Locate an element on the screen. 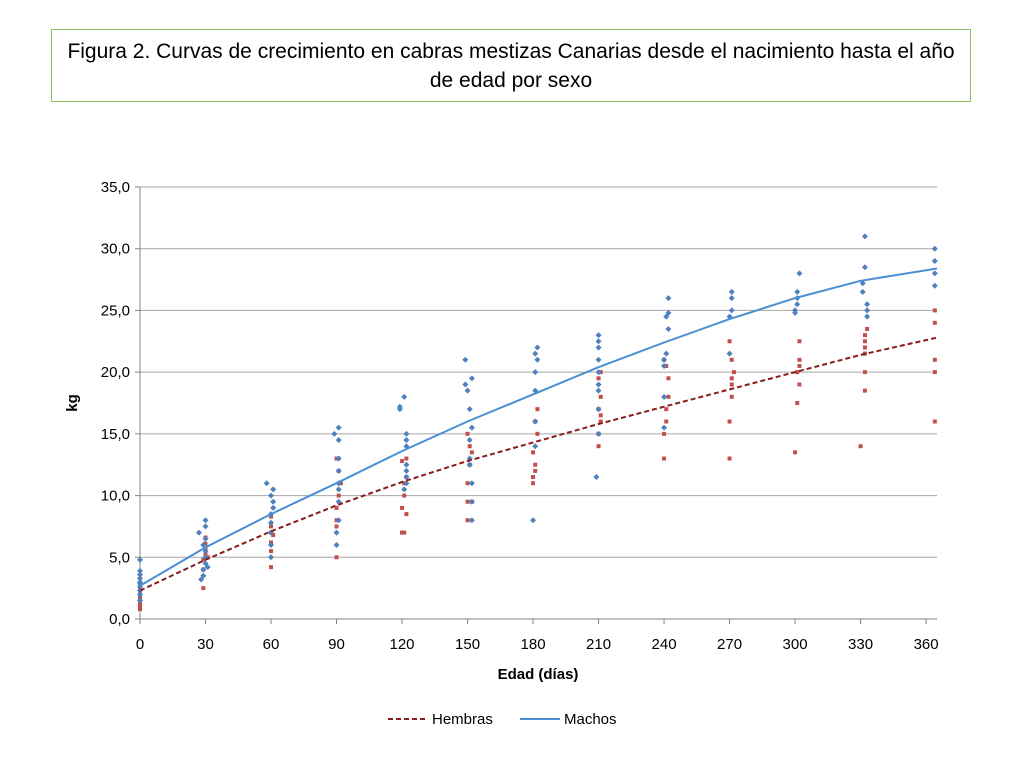 The image size is (1024, 768). y-tick-label: 25,0 is located at coordinates (115, 310).